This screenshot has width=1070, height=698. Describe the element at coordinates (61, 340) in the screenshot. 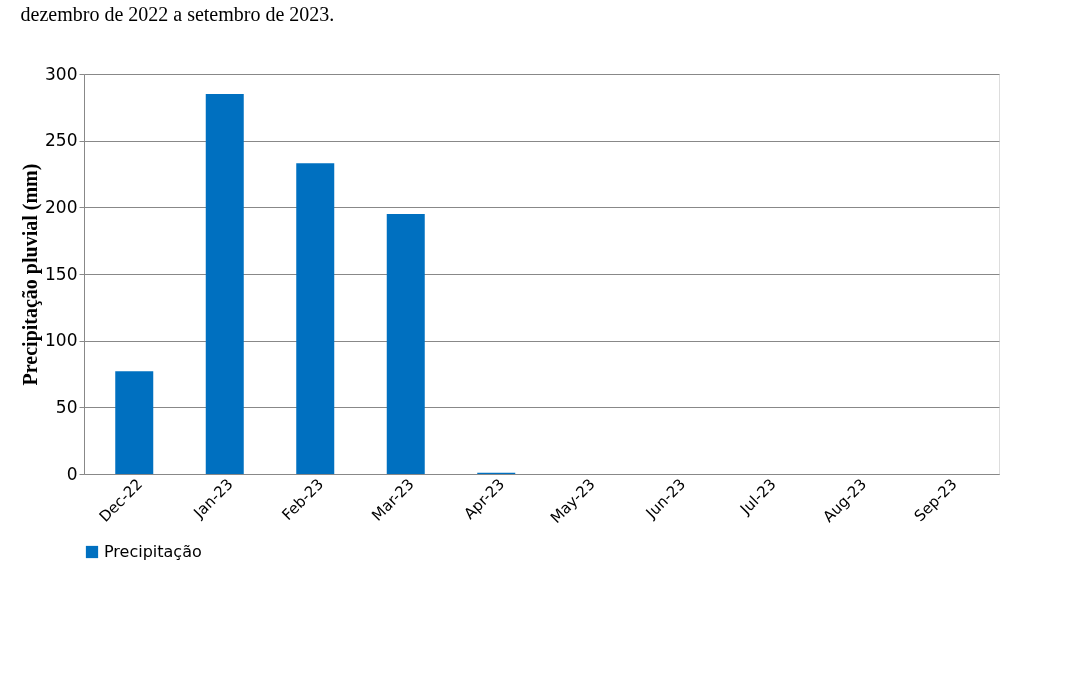

I see `y-tick-label: 100` at that location.